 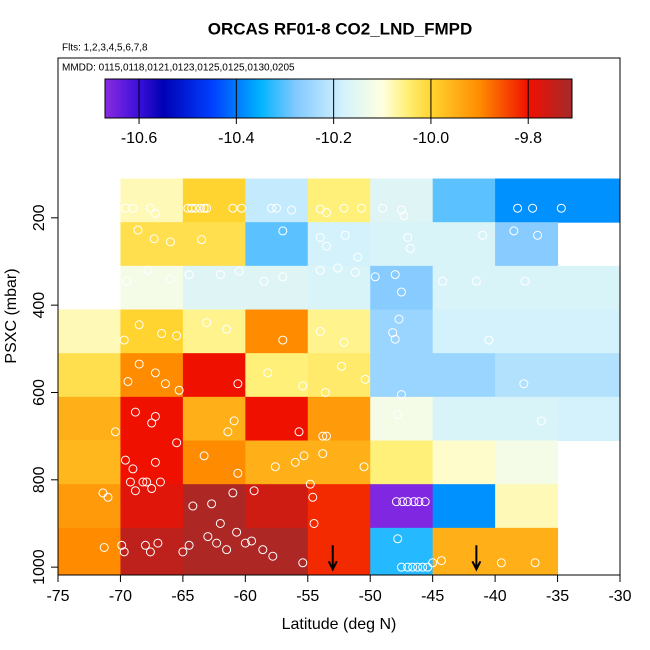 What do you see at coordinates (495, 596) in the screenshot?
I see `x-tick-label: -40` at bounding box center [495, 596].